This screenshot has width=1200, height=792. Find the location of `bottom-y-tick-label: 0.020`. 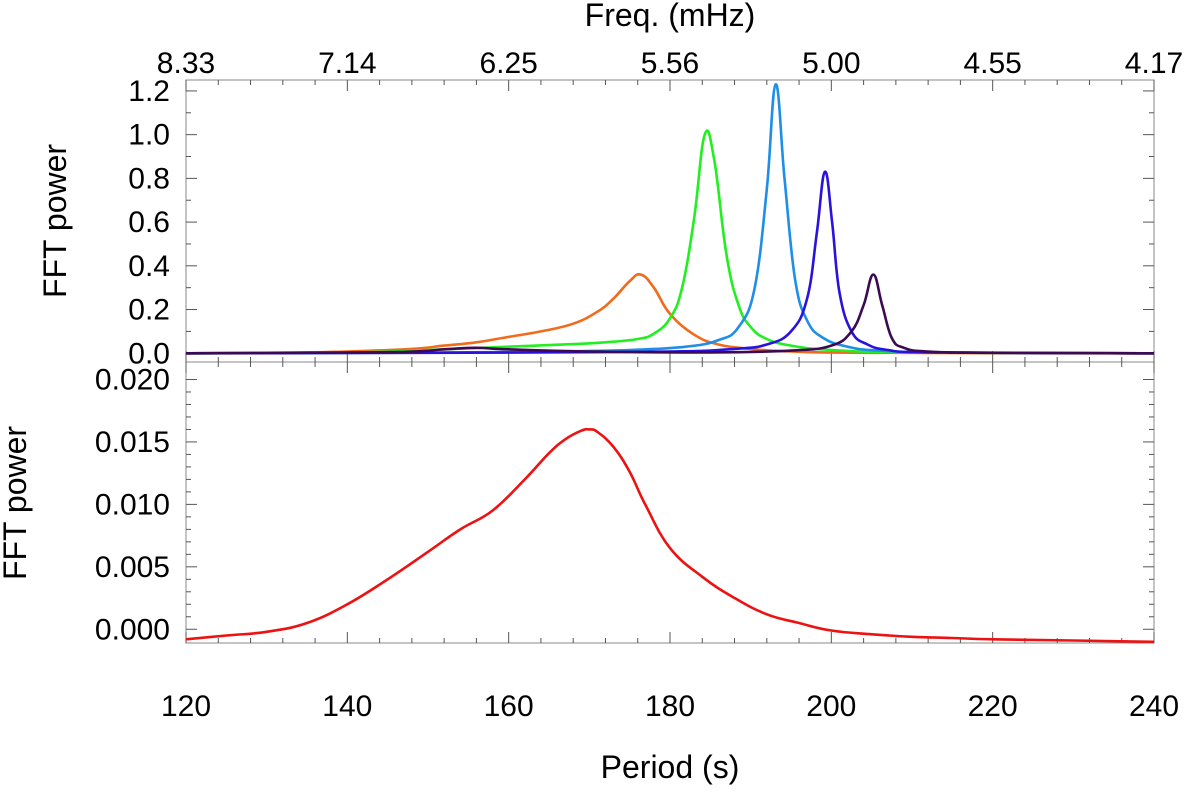

bottom-y-tick-label: 0.020 is located at coordinates (132, 379).